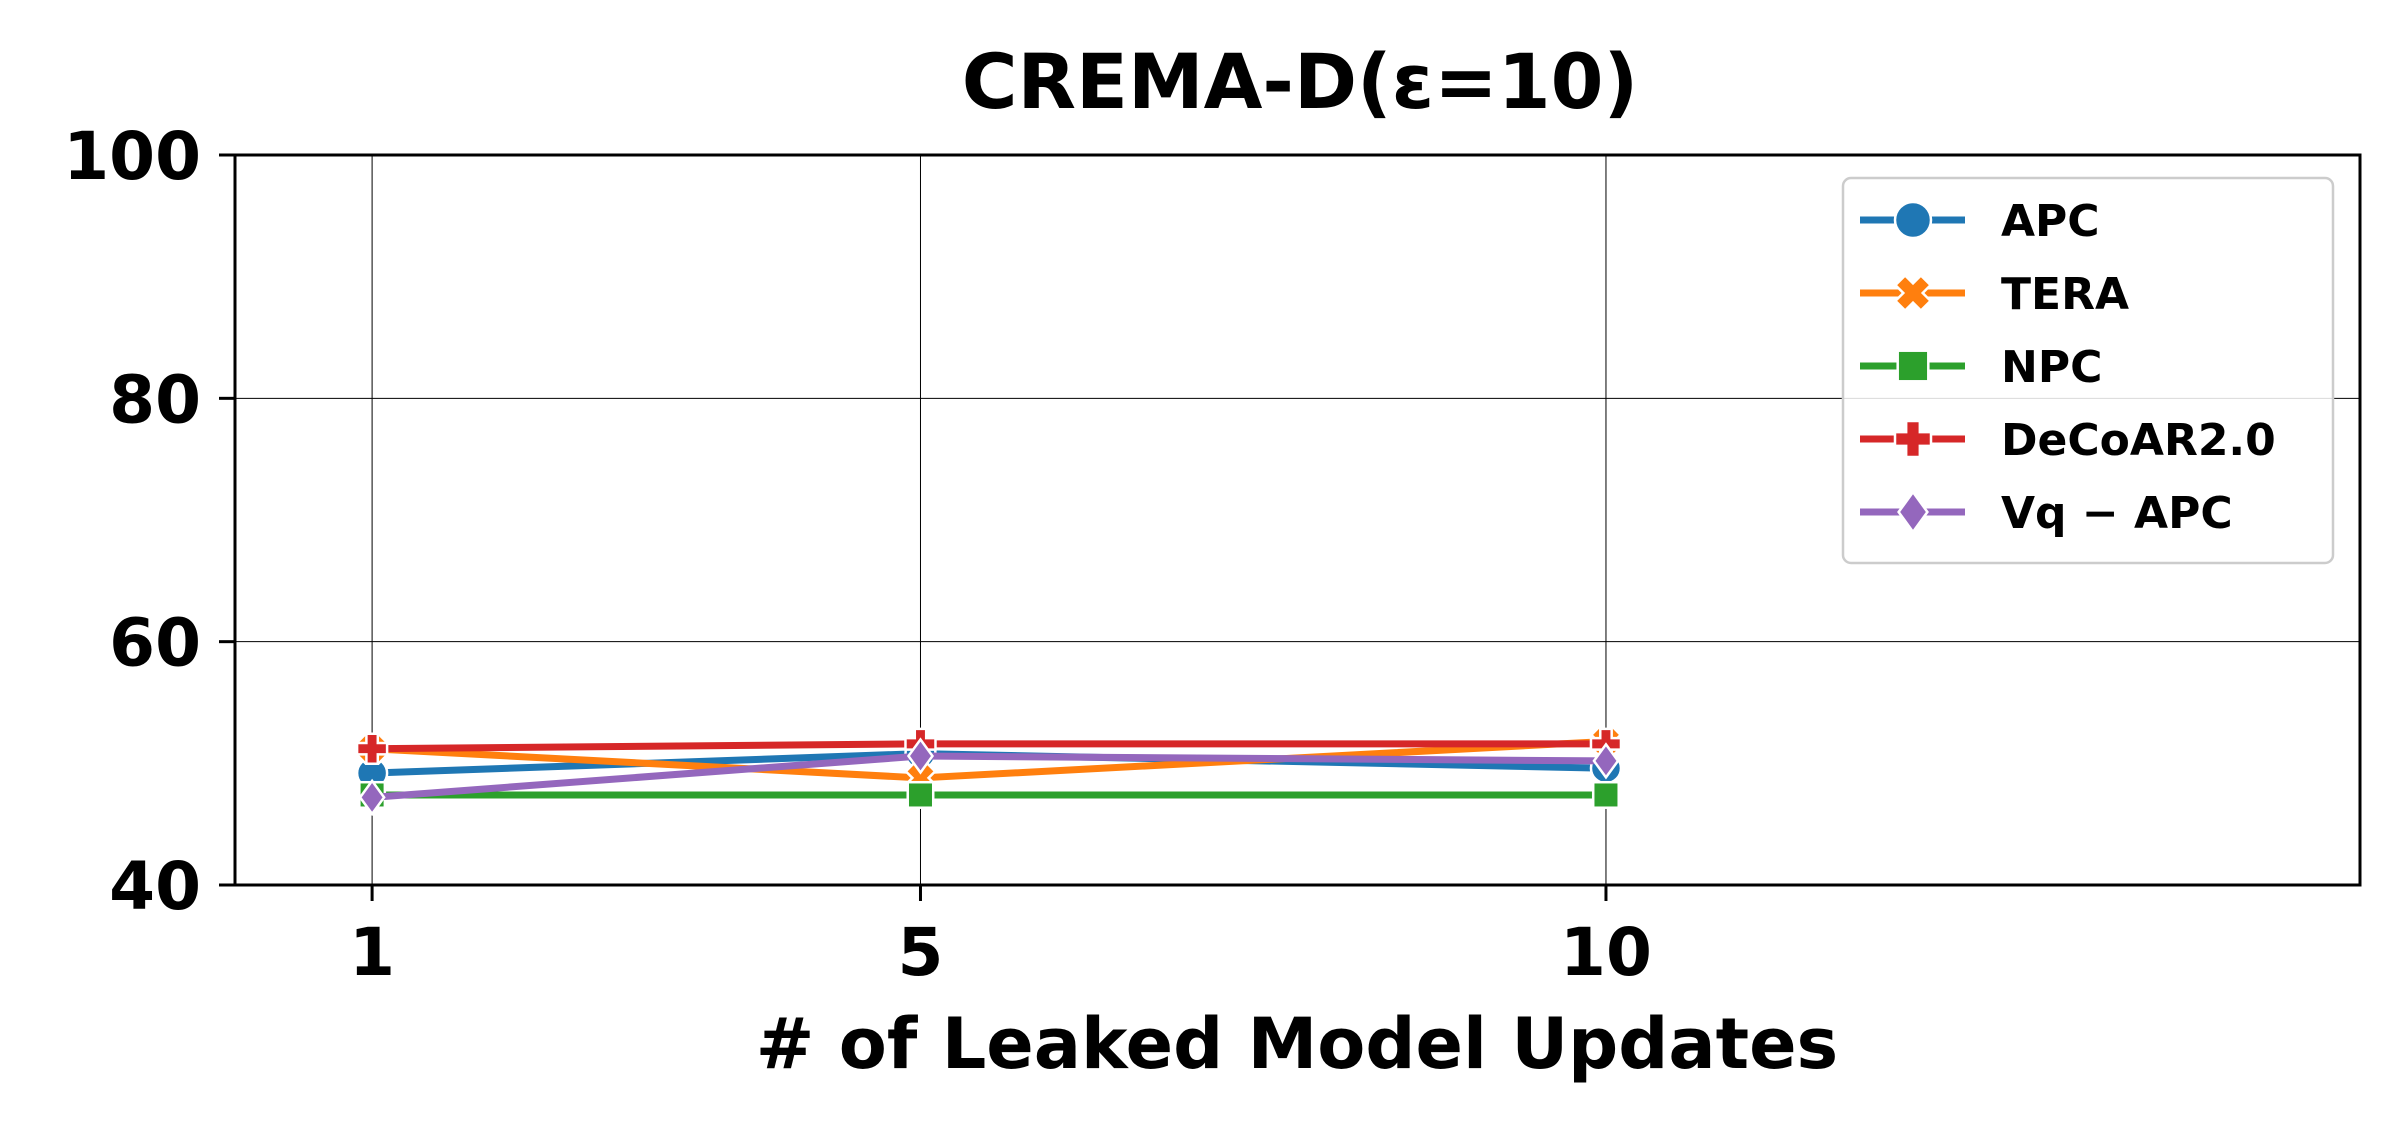 Image resolution: width=2400 pixels, height=1125 pixels. I want to click on legend-label: Vq − APC, so click(2117, 513).